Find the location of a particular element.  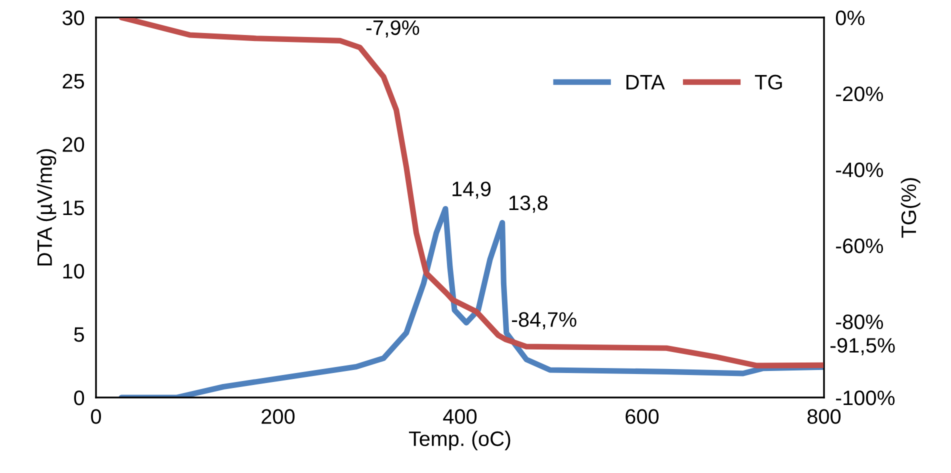

y-tick-label: 20 is located at coordinates (73, 144).